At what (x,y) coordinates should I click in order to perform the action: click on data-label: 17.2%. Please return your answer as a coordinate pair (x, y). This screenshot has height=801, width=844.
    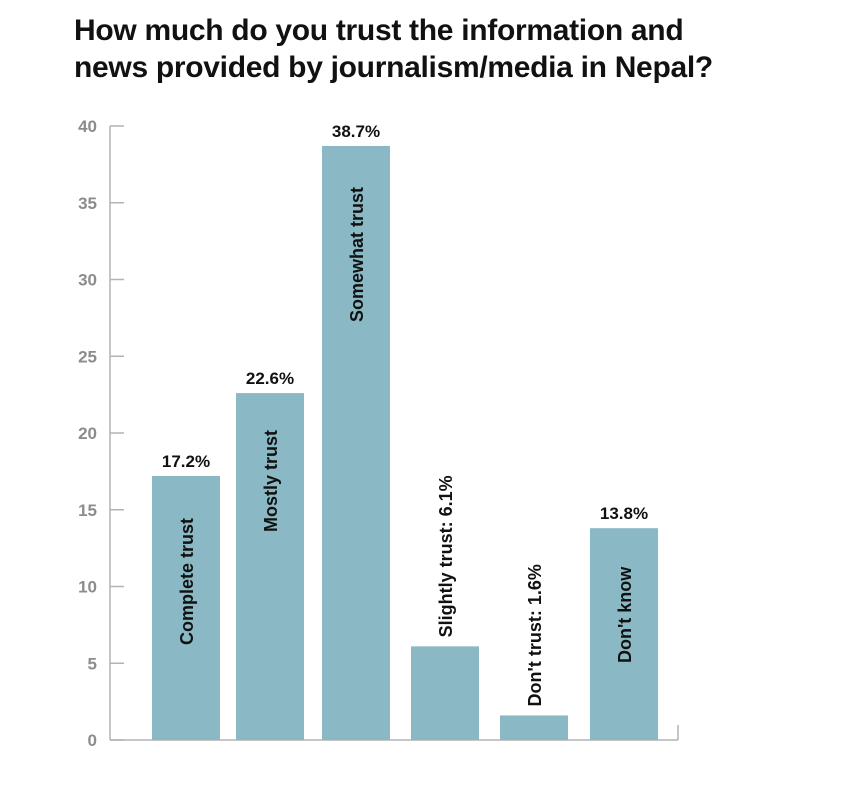
    Looking at the image, I should click on (186, 461).